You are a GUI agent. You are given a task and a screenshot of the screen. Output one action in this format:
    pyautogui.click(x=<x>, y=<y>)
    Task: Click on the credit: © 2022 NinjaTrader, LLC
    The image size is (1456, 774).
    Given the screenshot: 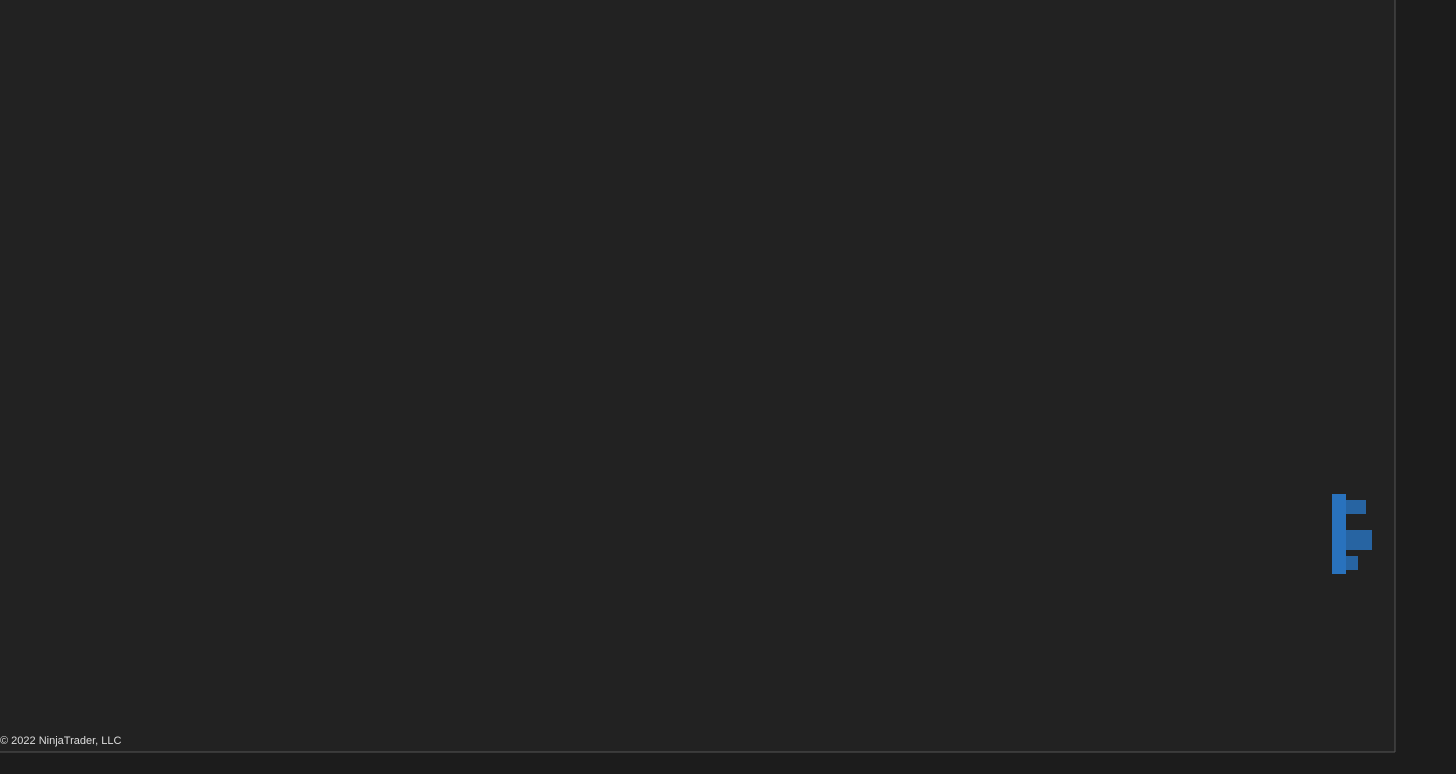 What is the action you would take?
    pyautogui.click(x=60, y=741)
    